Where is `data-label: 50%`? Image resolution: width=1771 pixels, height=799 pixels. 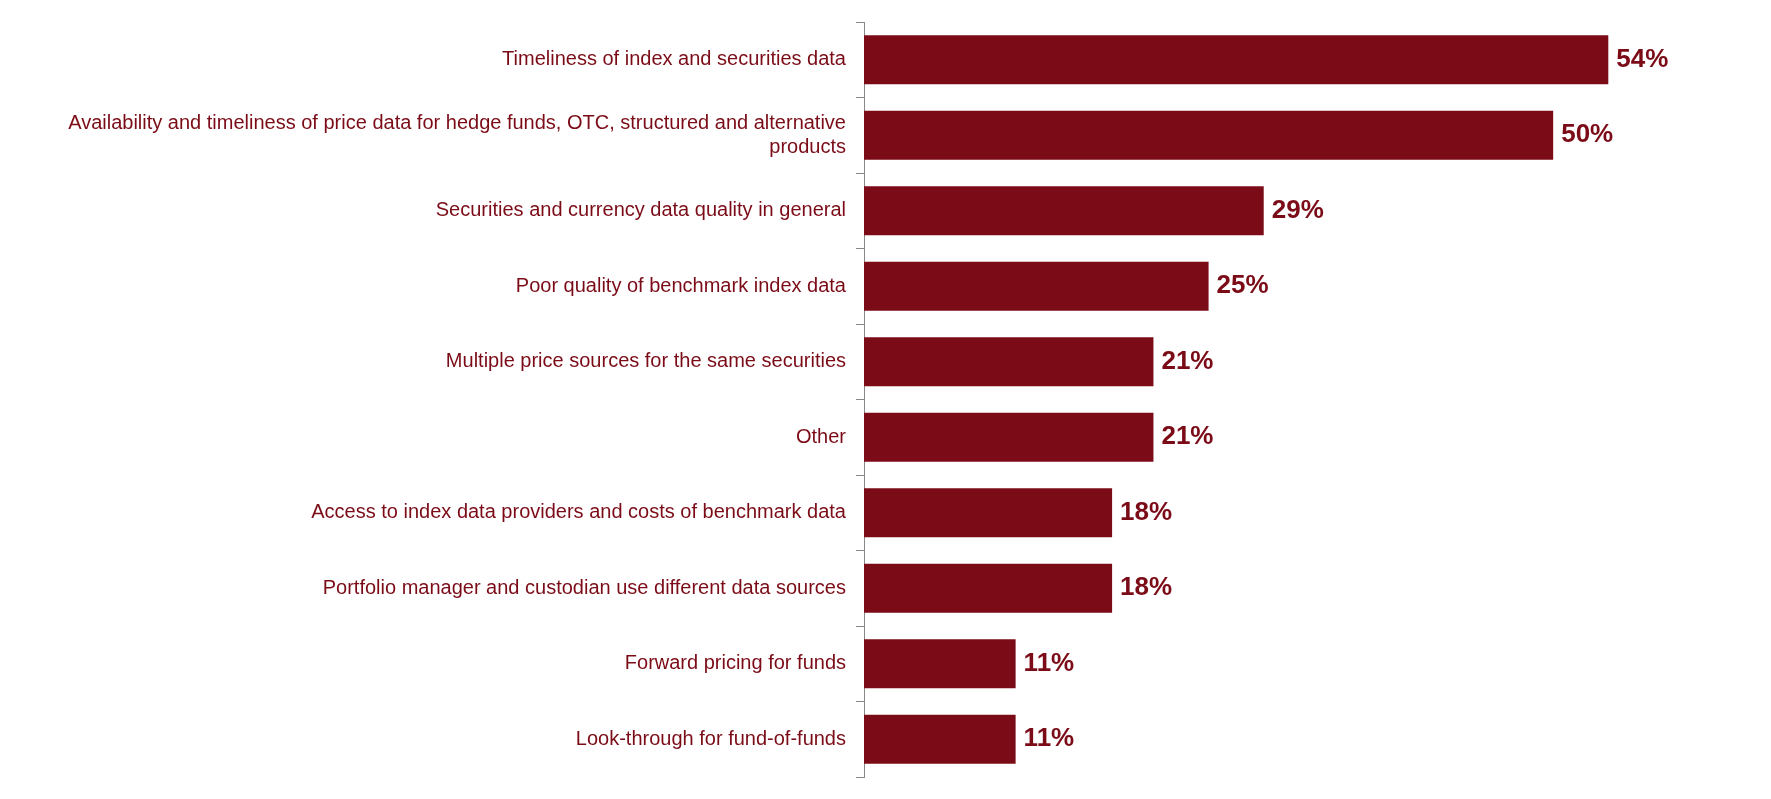 data-label: 50% is located at coordinates (1587, 133).